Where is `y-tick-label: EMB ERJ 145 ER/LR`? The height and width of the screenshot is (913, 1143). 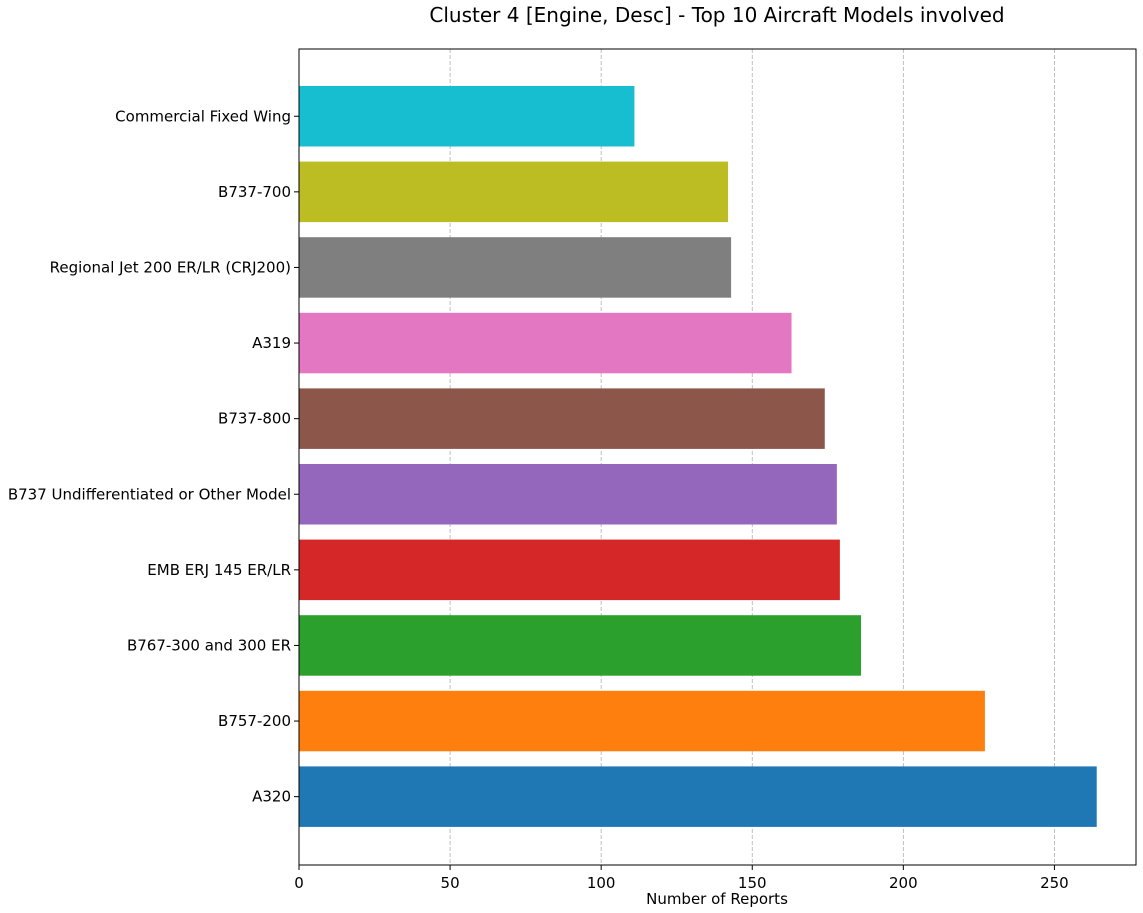 y-tick-label: EMB ERJ 145 ER/LR is located at coordinates (219, 570).